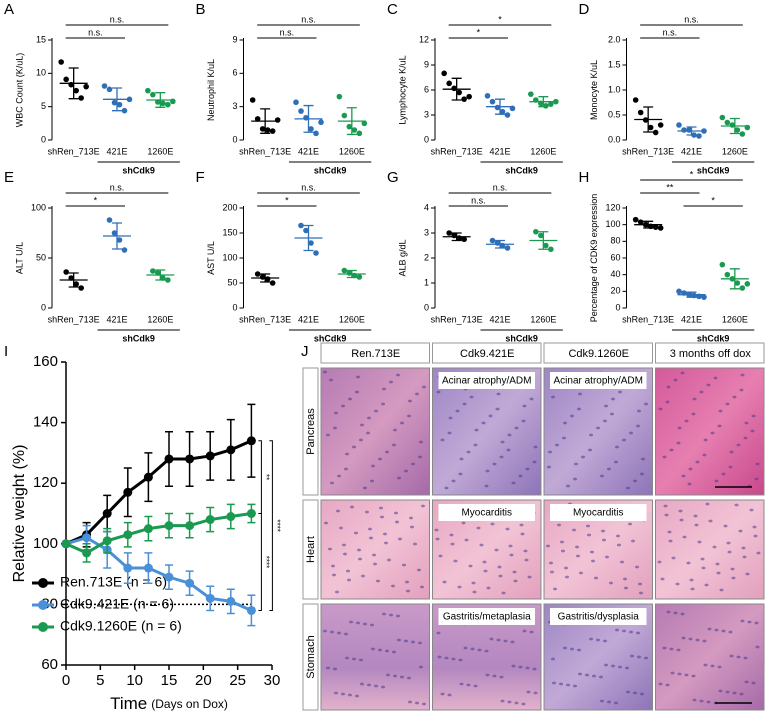 The image size is (766, 714). I want to click on y-tick-label: 9, so click(426, 64).